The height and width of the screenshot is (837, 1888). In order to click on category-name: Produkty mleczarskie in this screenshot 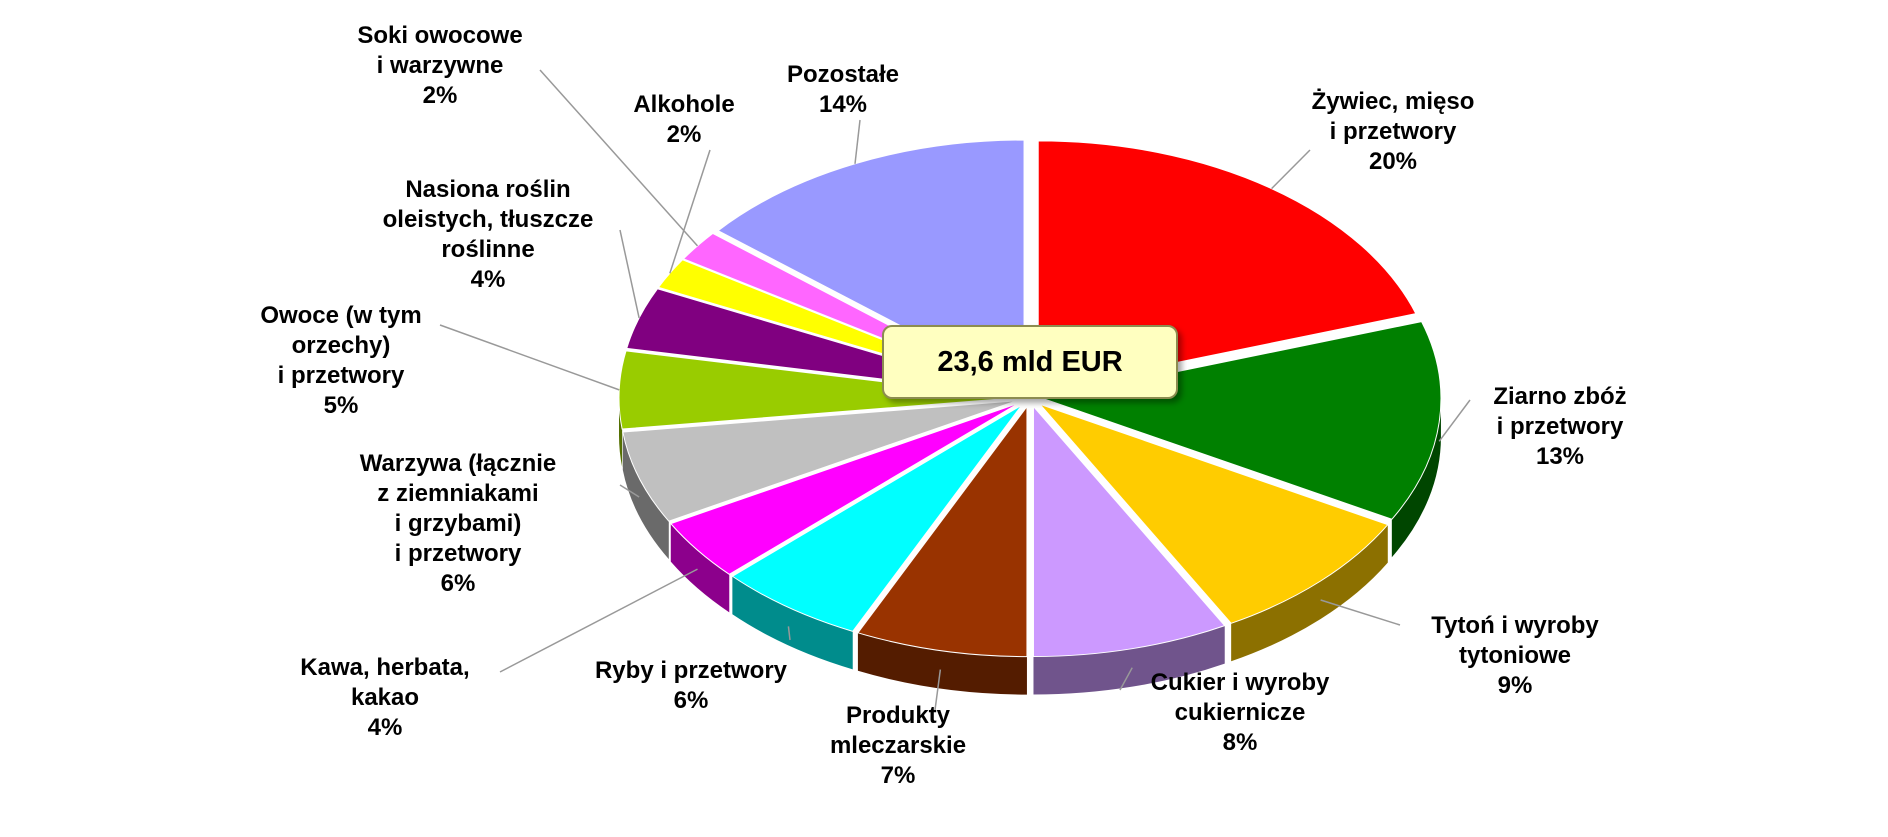, I will do `click(898, 730)`.